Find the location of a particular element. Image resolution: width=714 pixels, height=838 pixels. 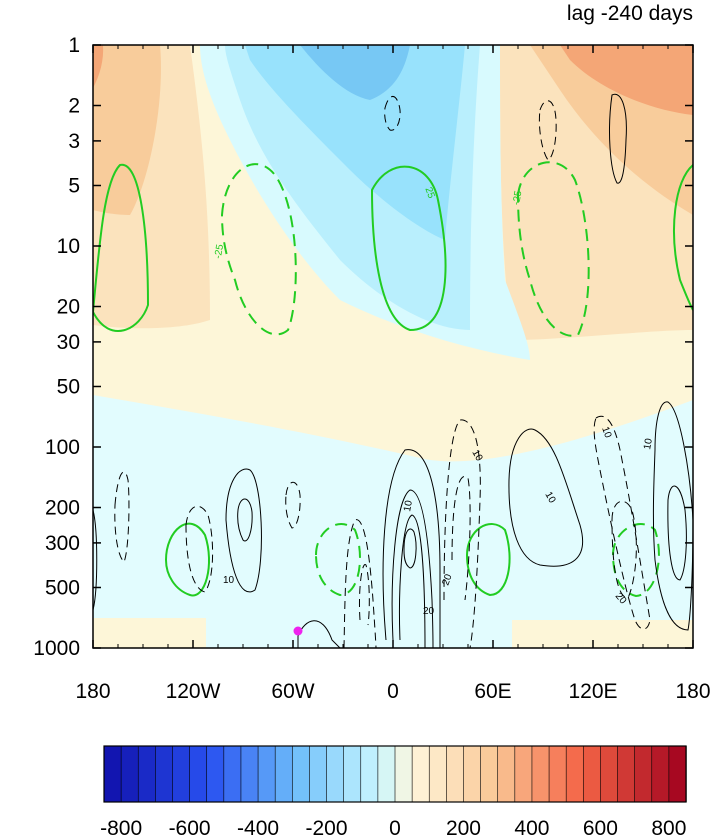

location-marker is located at coordinates (298, 631).